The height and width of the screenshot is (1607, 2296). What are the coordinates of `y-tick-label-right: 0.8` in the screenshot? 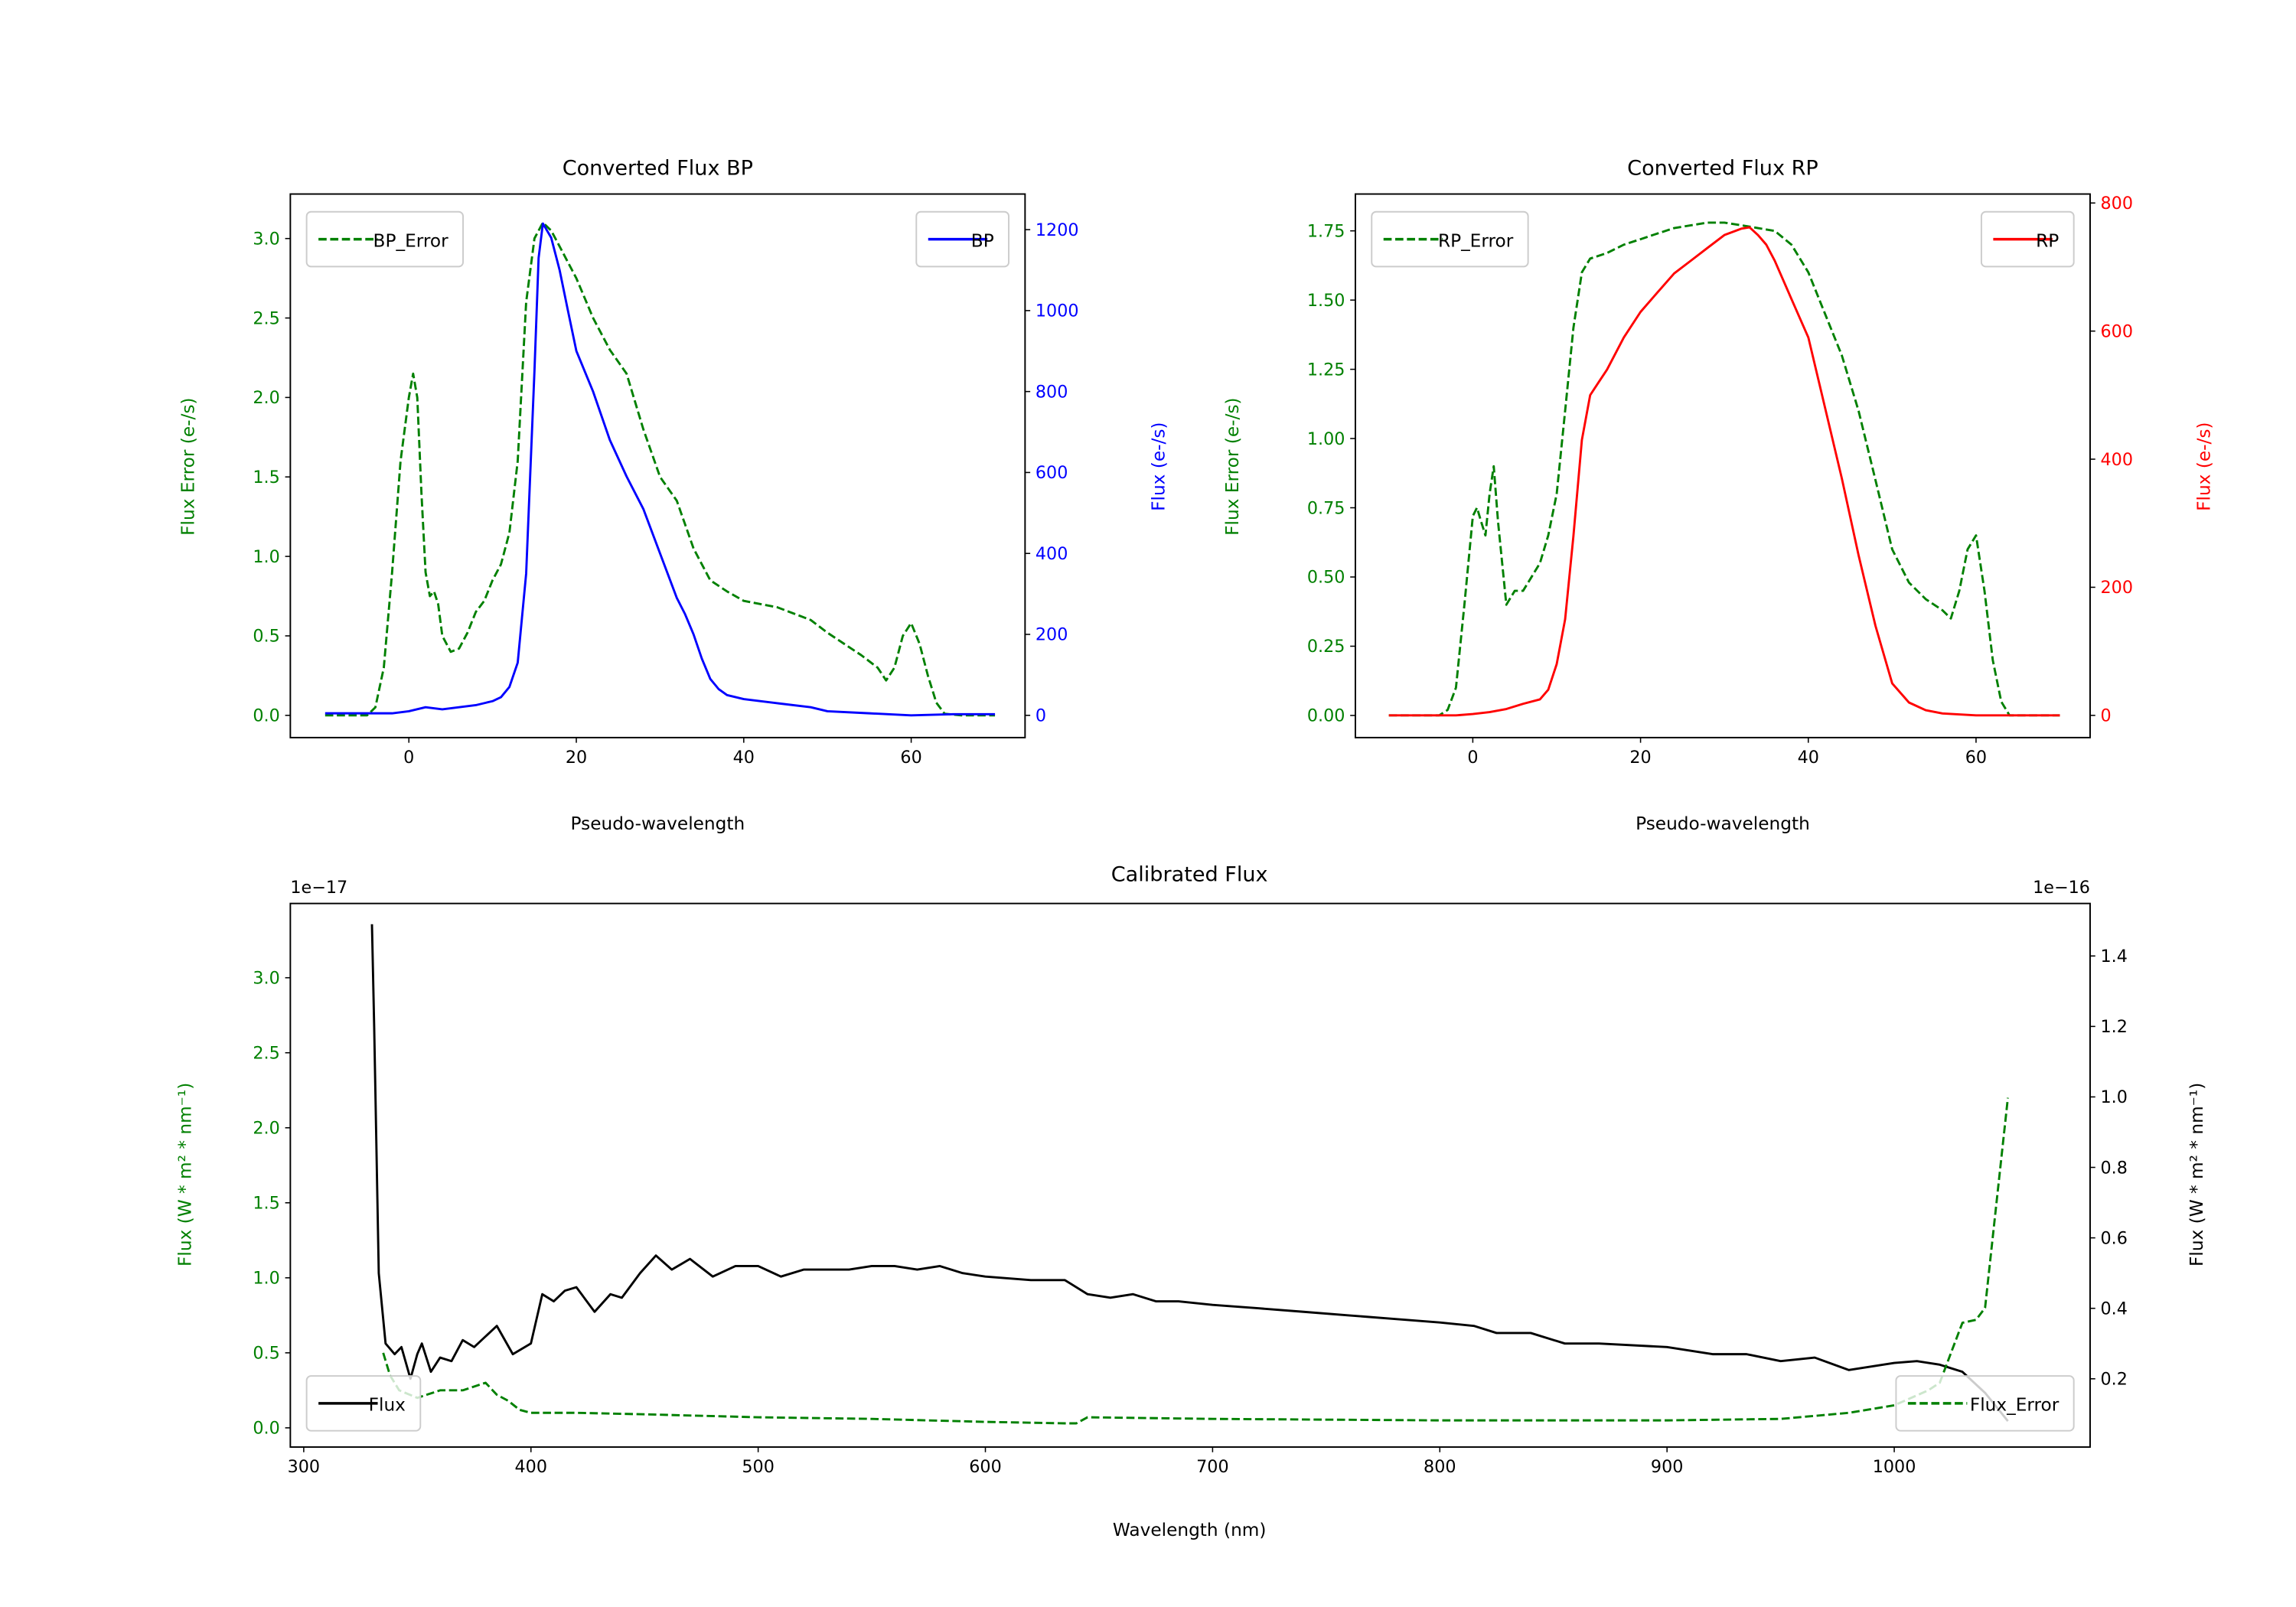 It's located at (2114, 1168).